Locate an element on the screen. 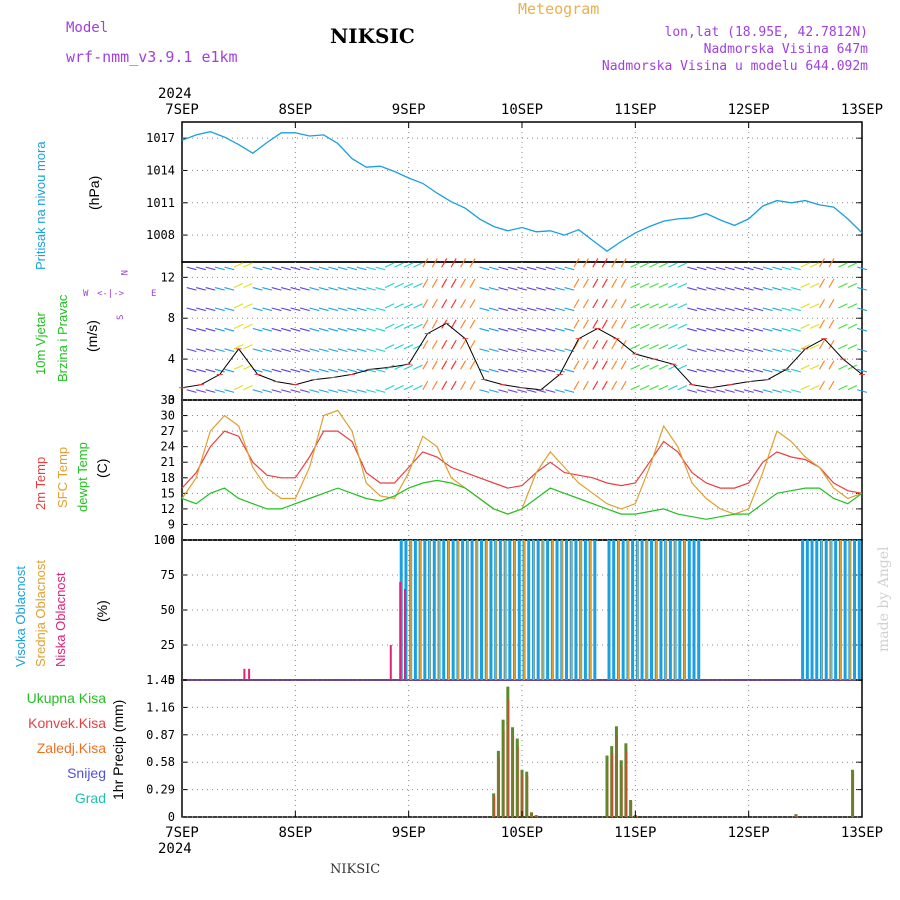 This screenshot has height=900, width=900. y-tick-label: 0 is located at coordinates (171, 817).